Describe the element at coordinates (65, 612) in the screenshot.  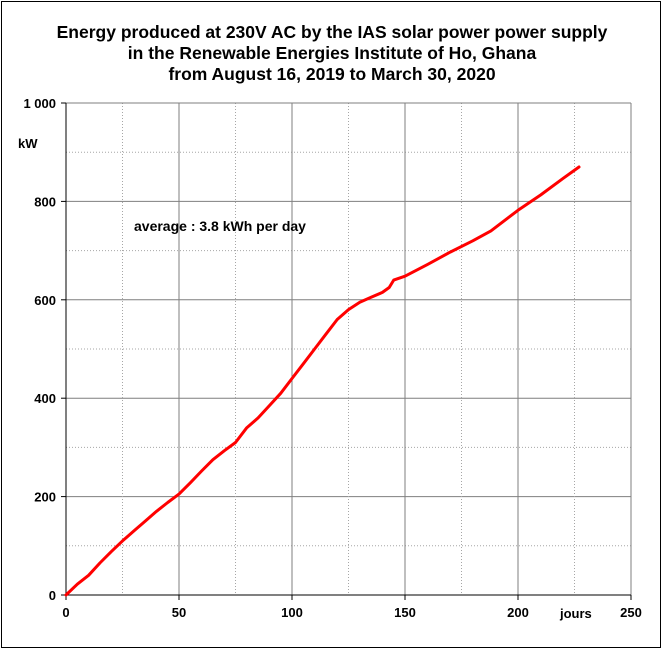
I see `x-tick-label: 0` at that location.